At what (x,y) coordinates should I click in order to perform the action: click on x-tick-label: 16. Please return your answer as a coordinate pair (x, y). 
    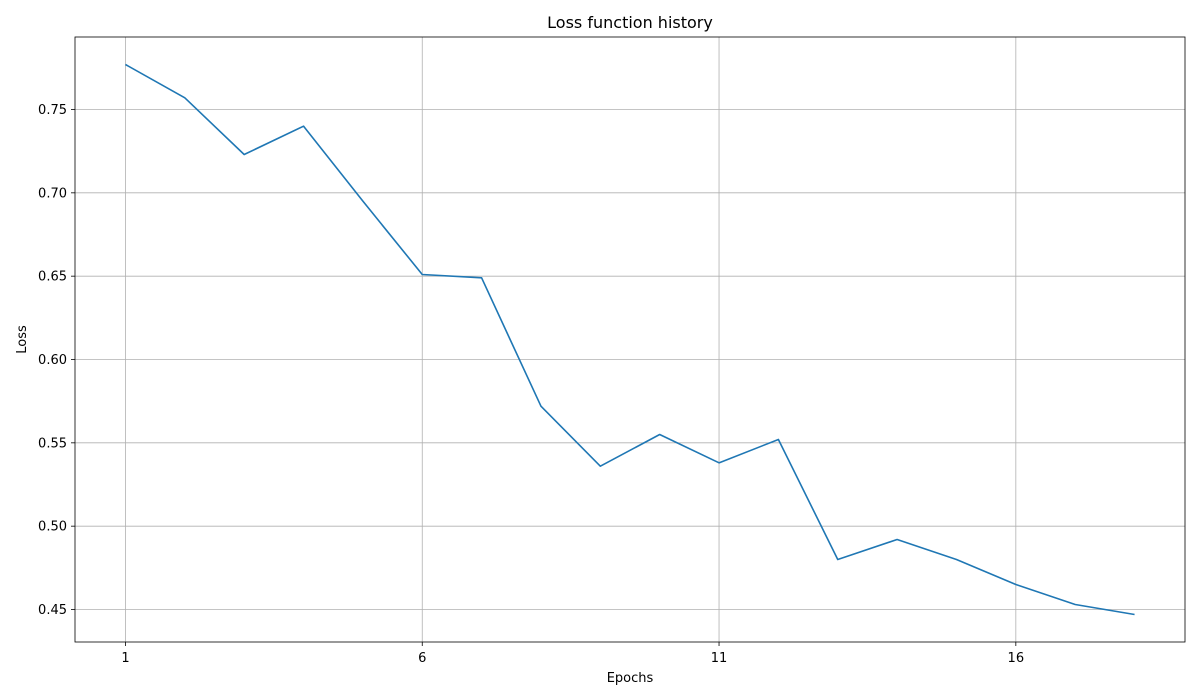
    Looking at the image, I should click on (1016, 658).